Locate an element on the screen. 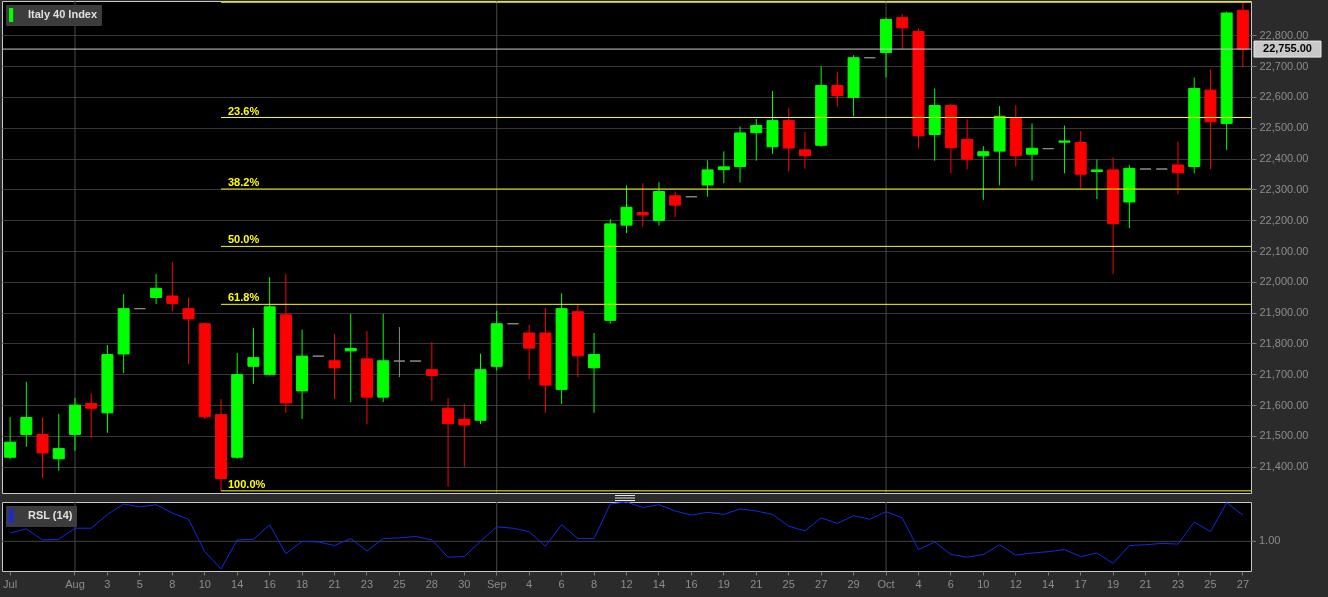  x-tick-label: 18 is located at coordinates (302, 583).